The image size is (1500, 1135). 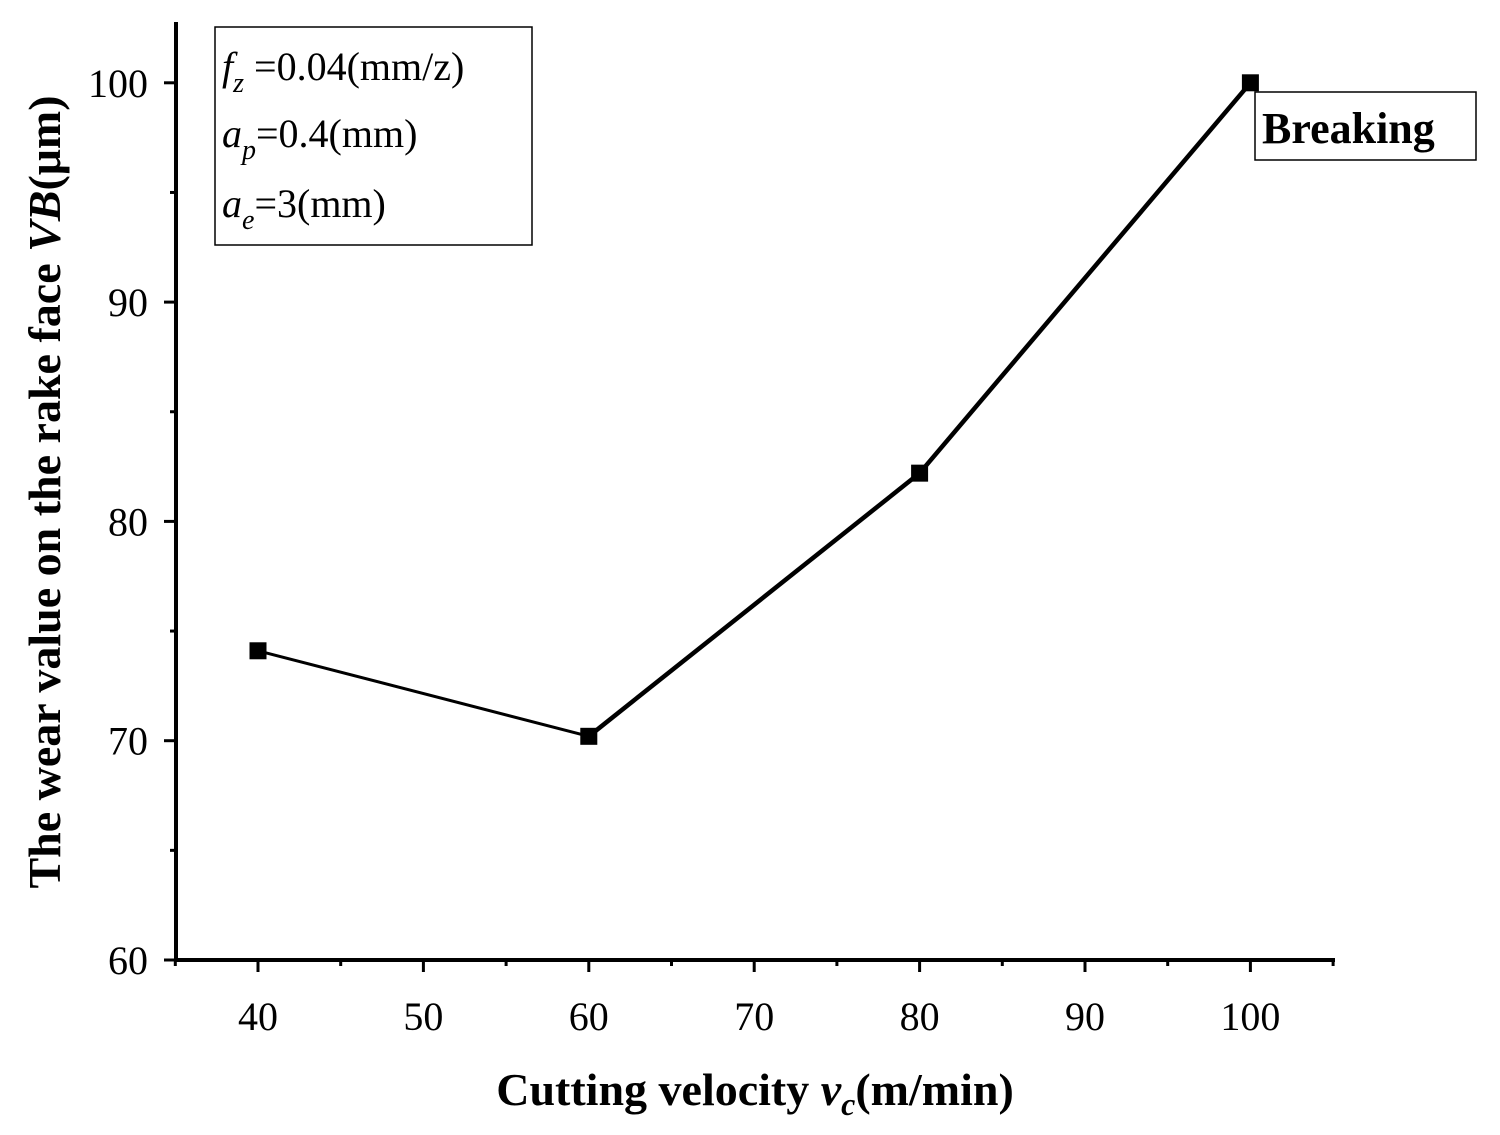 I want to click on x-axis-title: Cutting velocity vc(m/min), so click(x=755, y=1093).